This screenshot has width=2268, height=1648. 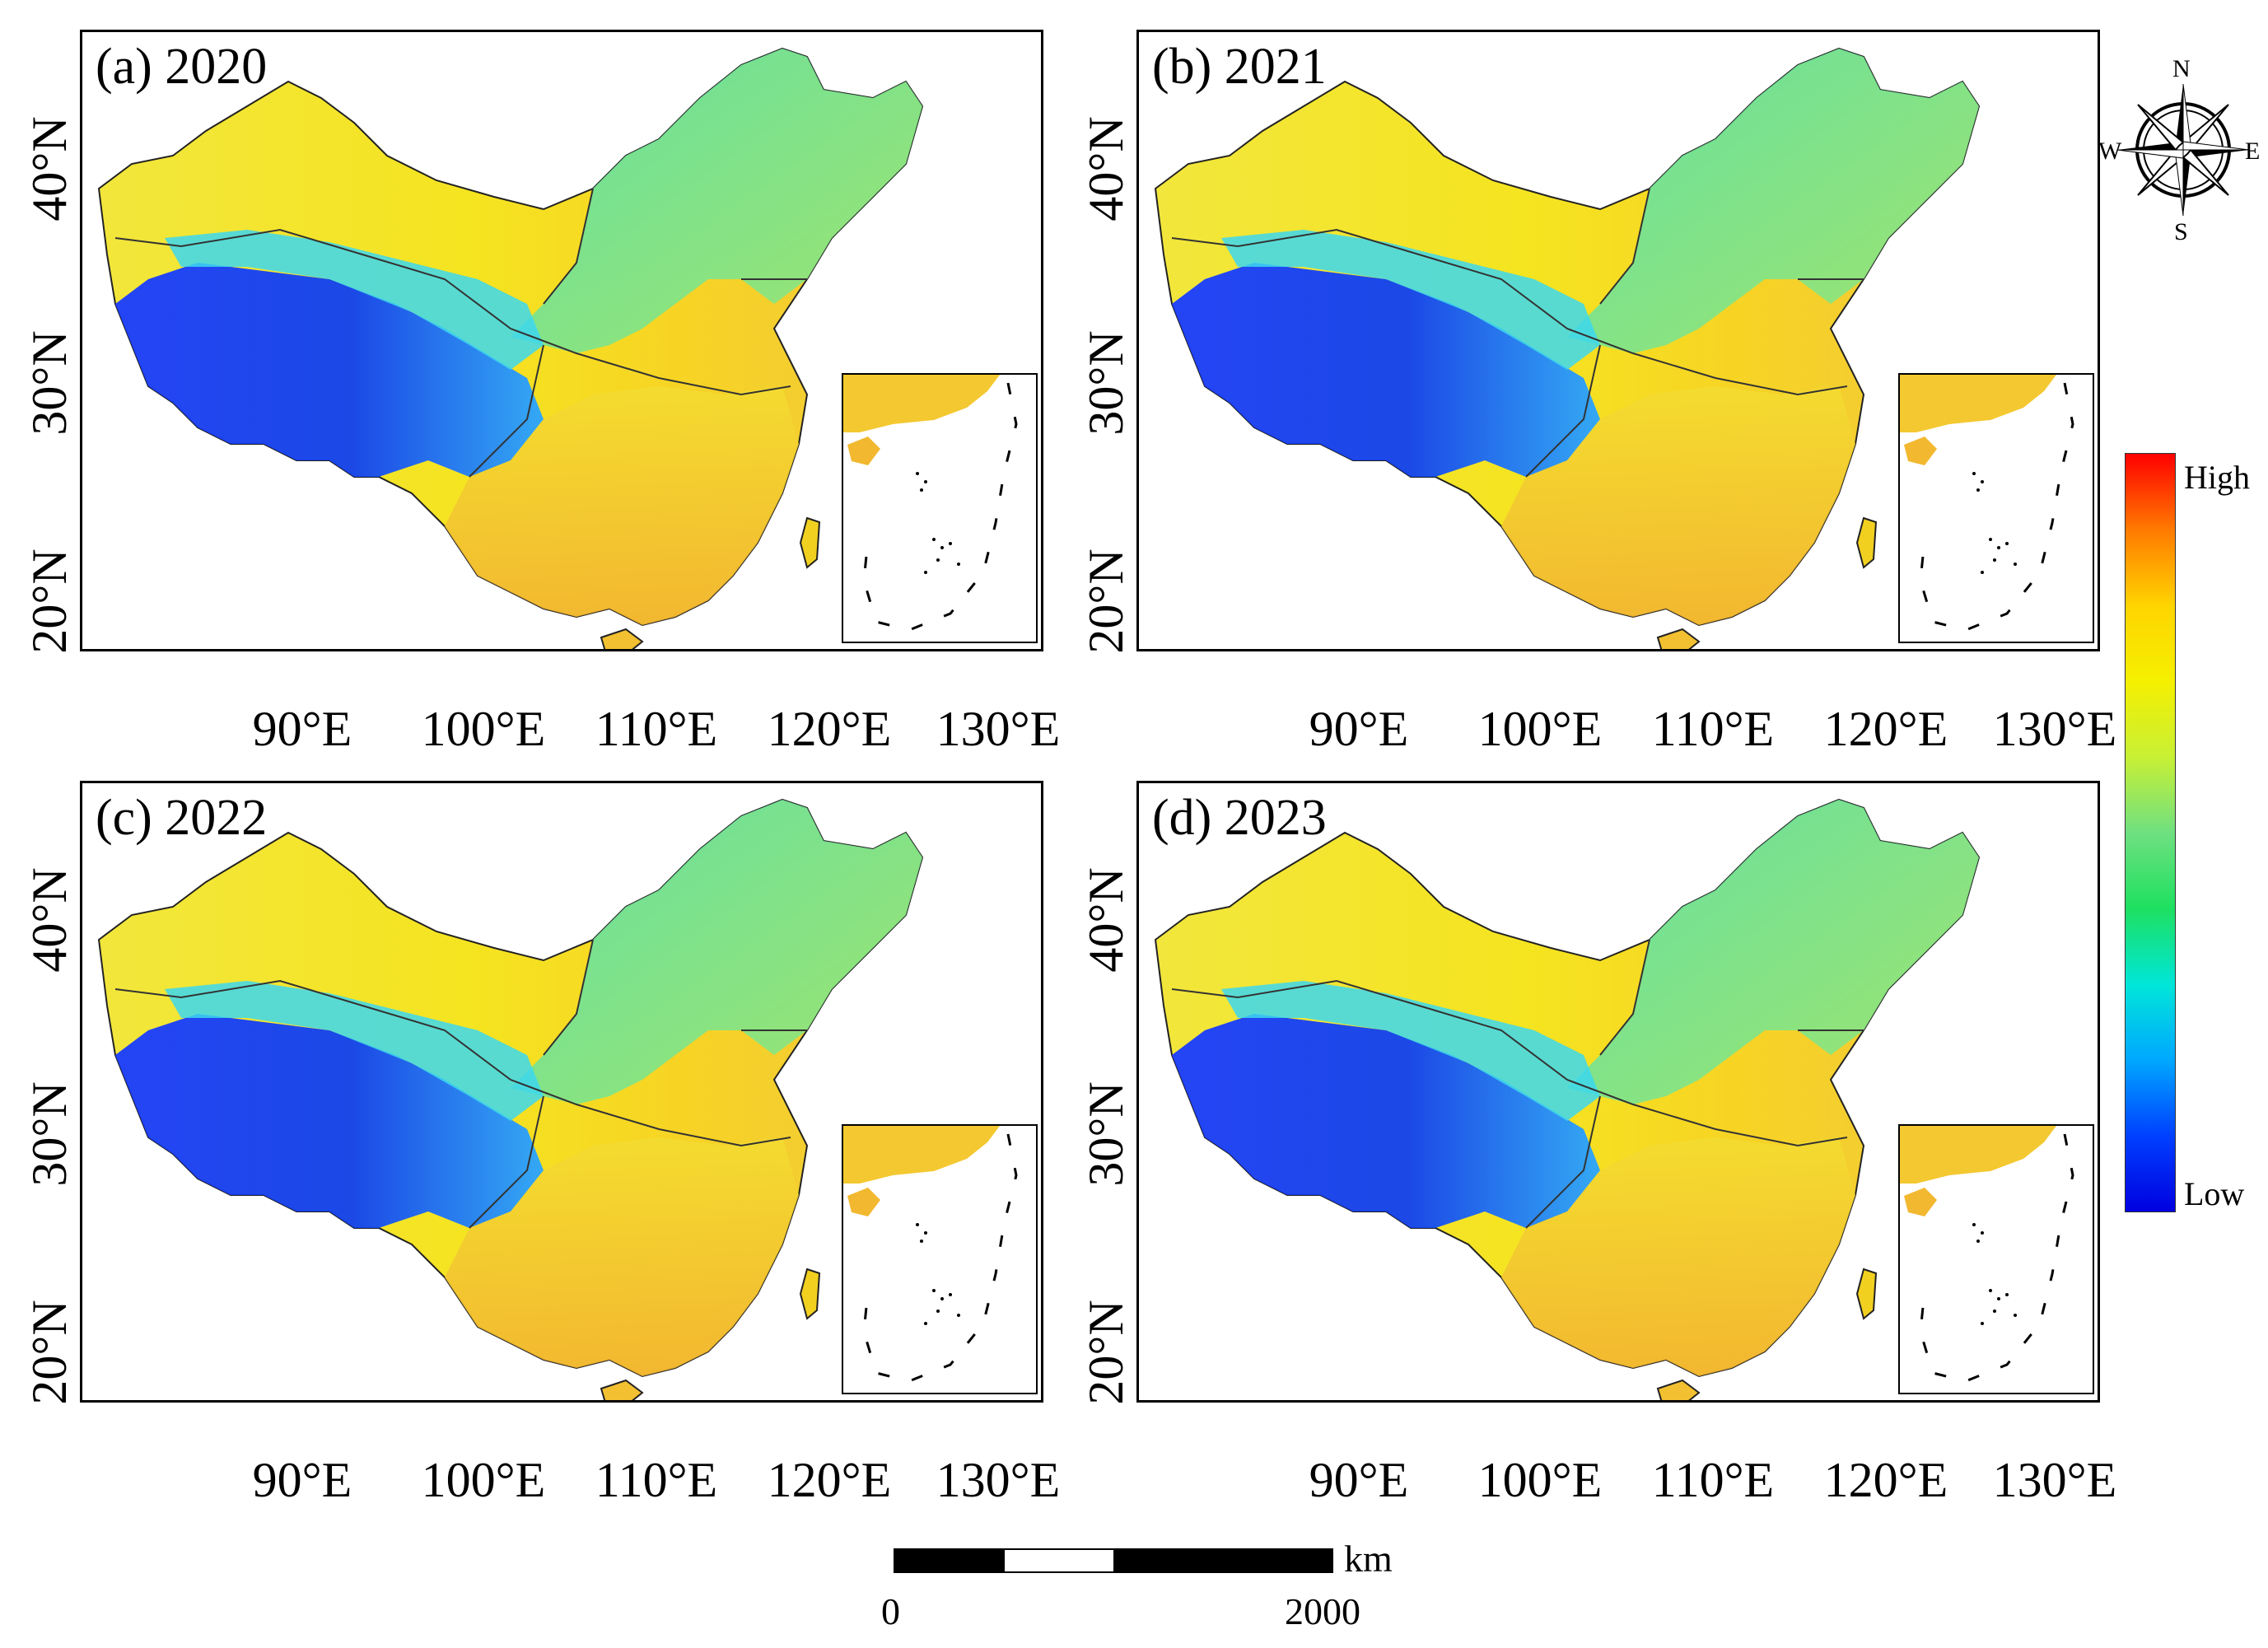 I want to click on china-map-a, so click(x=510, y=348).